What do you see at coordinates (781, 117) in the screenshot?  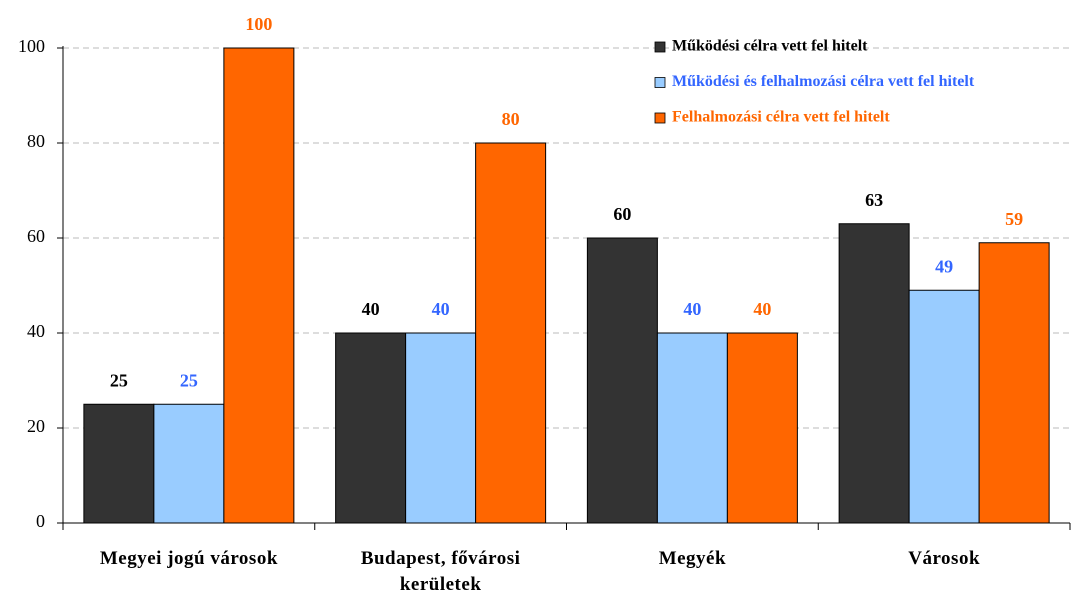 I see `legend-label: Felhalmozási célra vett fel hitelt` at bounding box center [781, 117].